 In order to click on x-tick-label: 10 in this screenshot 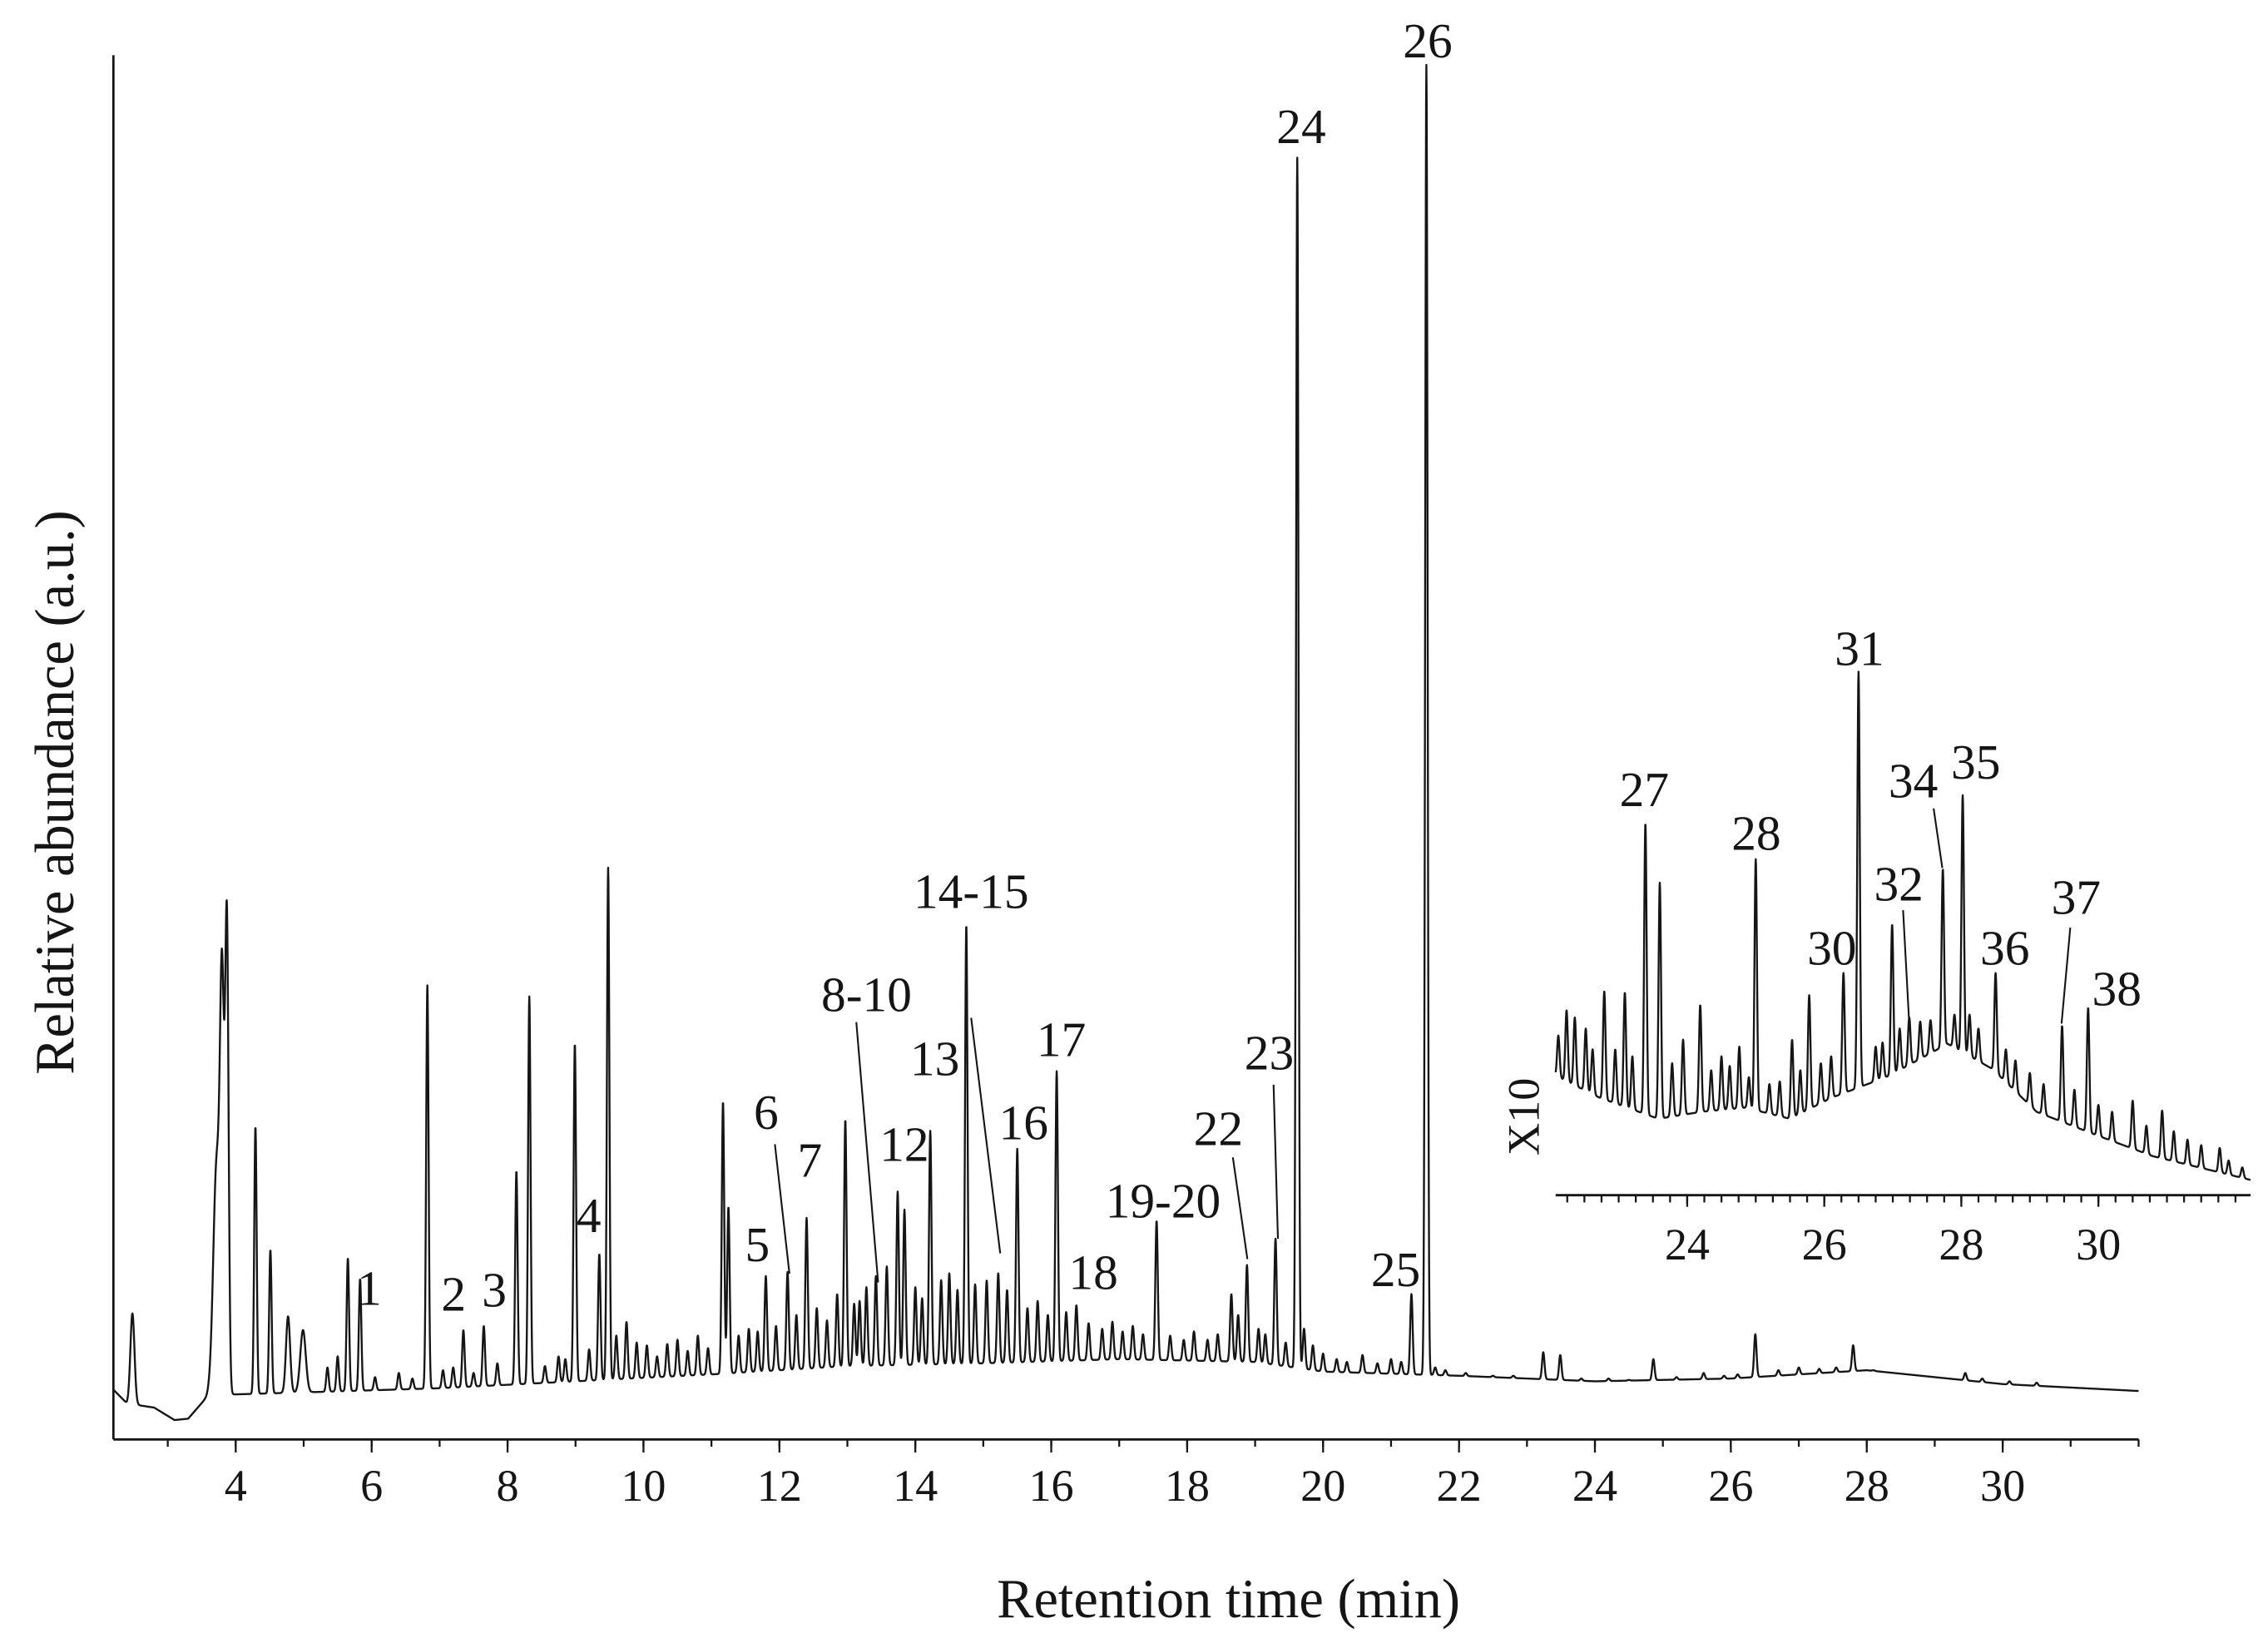, I will do `click(643, 1486)`.